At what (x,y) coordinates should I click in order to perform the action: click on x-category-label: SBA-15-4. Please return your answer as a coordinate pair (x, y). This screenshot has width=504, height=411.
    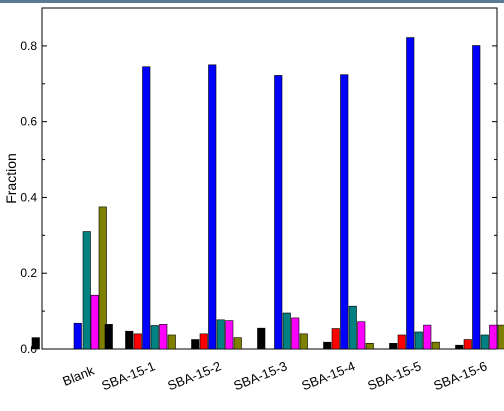
    Looking at the image, I should click on (328, 375).